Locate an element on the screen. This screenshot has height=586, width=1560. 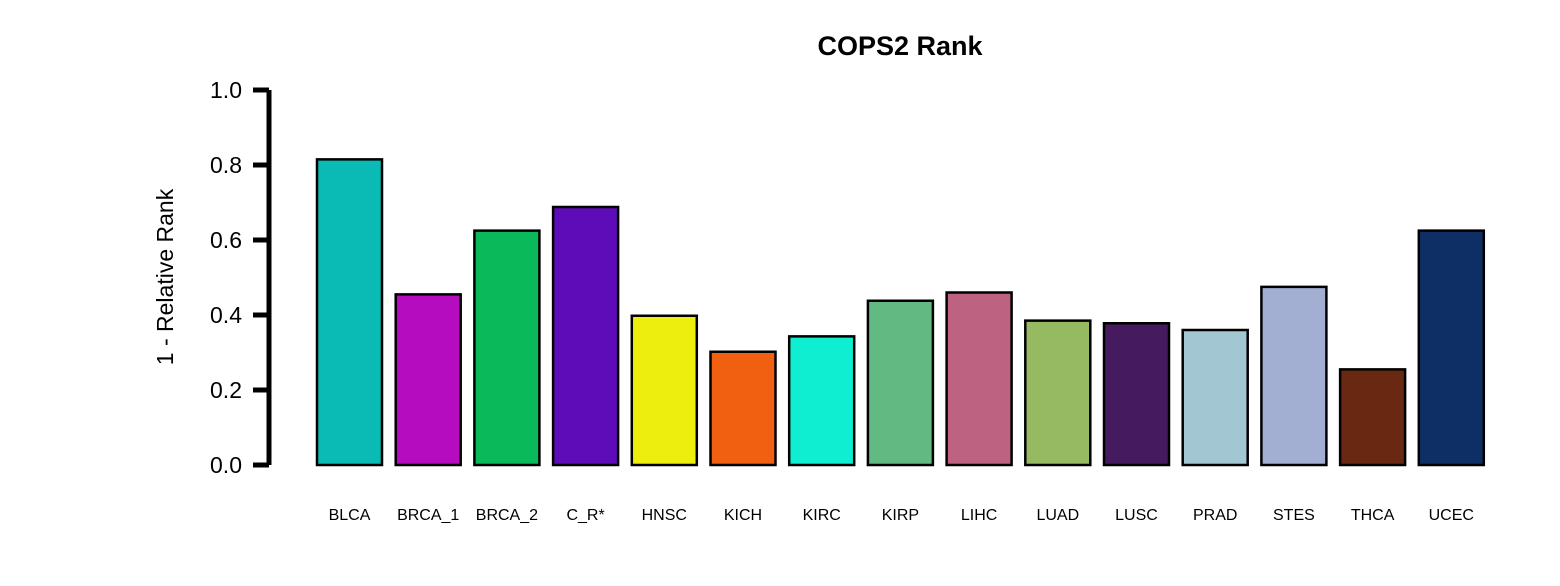
bar-prad is located at coordinates (1215, 397).